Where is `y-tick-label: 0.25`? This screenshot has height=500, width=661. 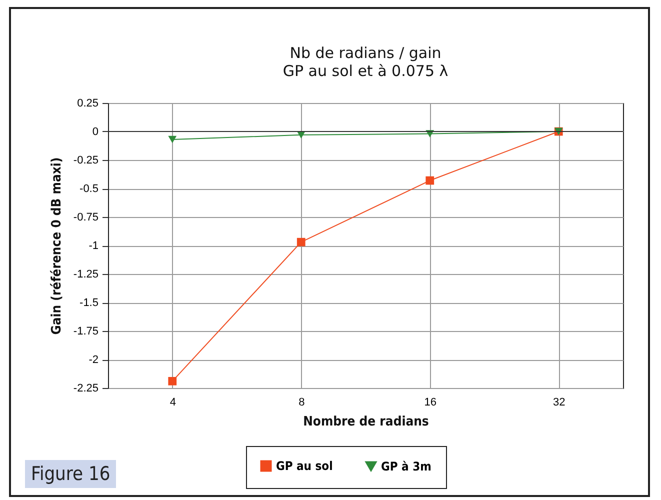 y-tick-label: 0.25 is located at coordinates (87, 104).